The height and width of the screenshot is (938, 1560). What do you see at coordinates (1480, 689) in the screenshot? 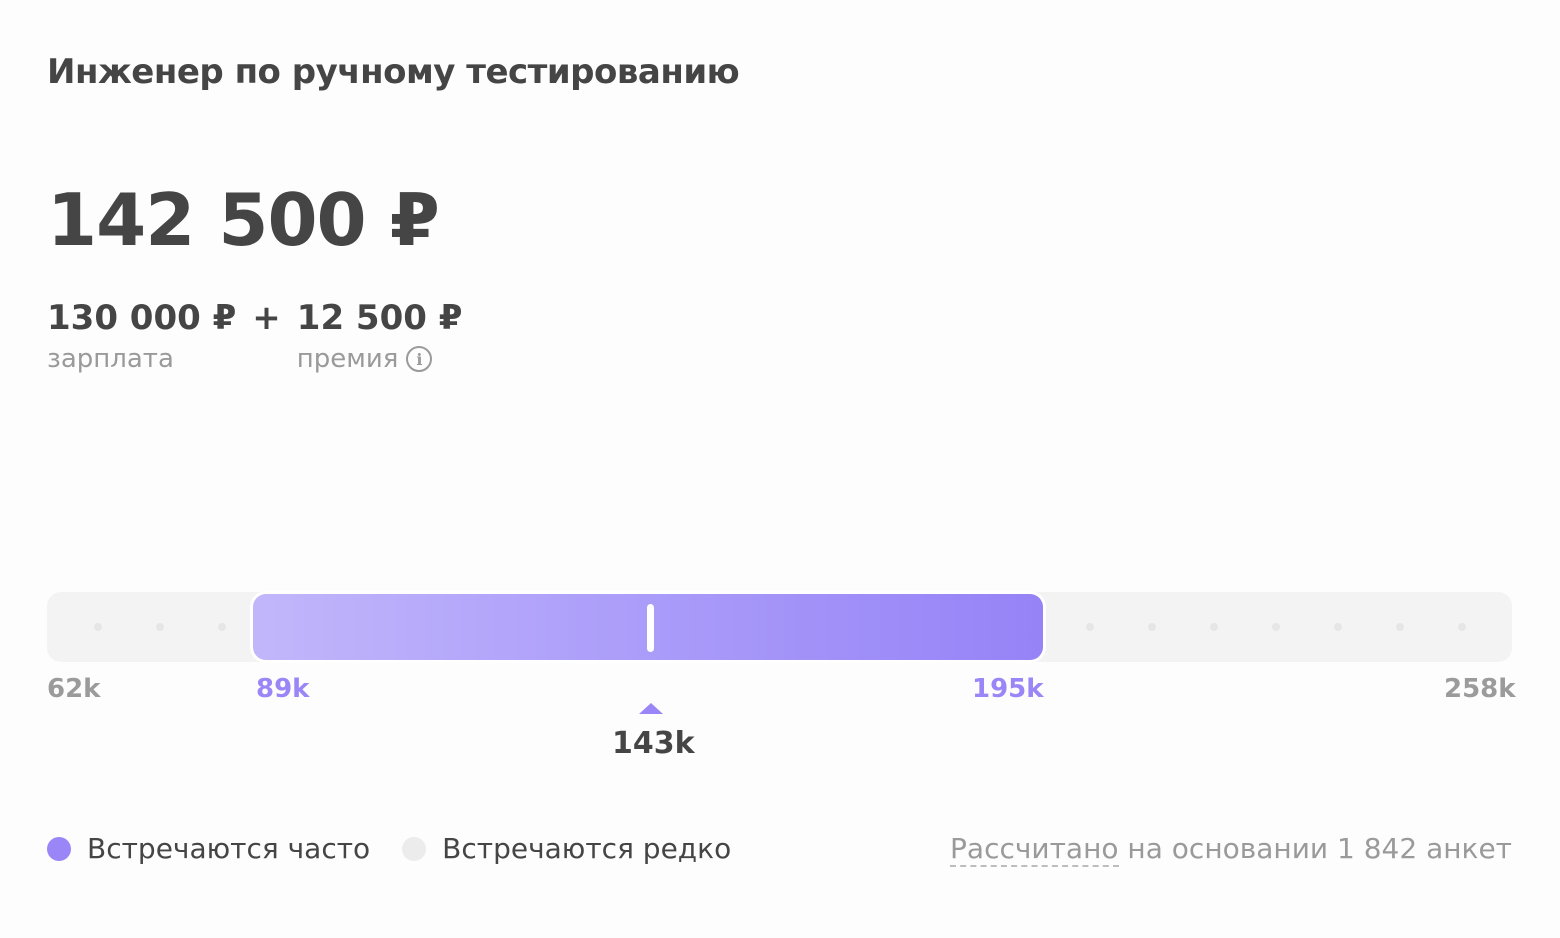
I see `tick-max: 258k` at bounding box center [1480, 689].